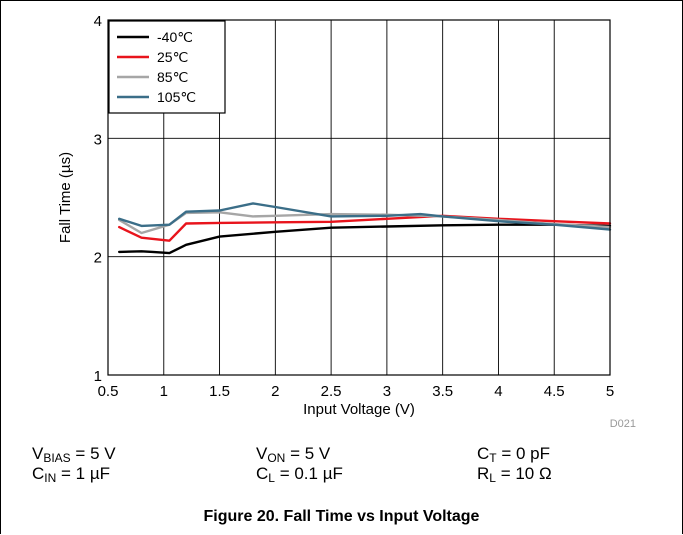  What do you see at coordinates (74, 454) in the screenshot?
I see `condition-vbias: VBIAS = 5 V` at bounding box center [74, 454].